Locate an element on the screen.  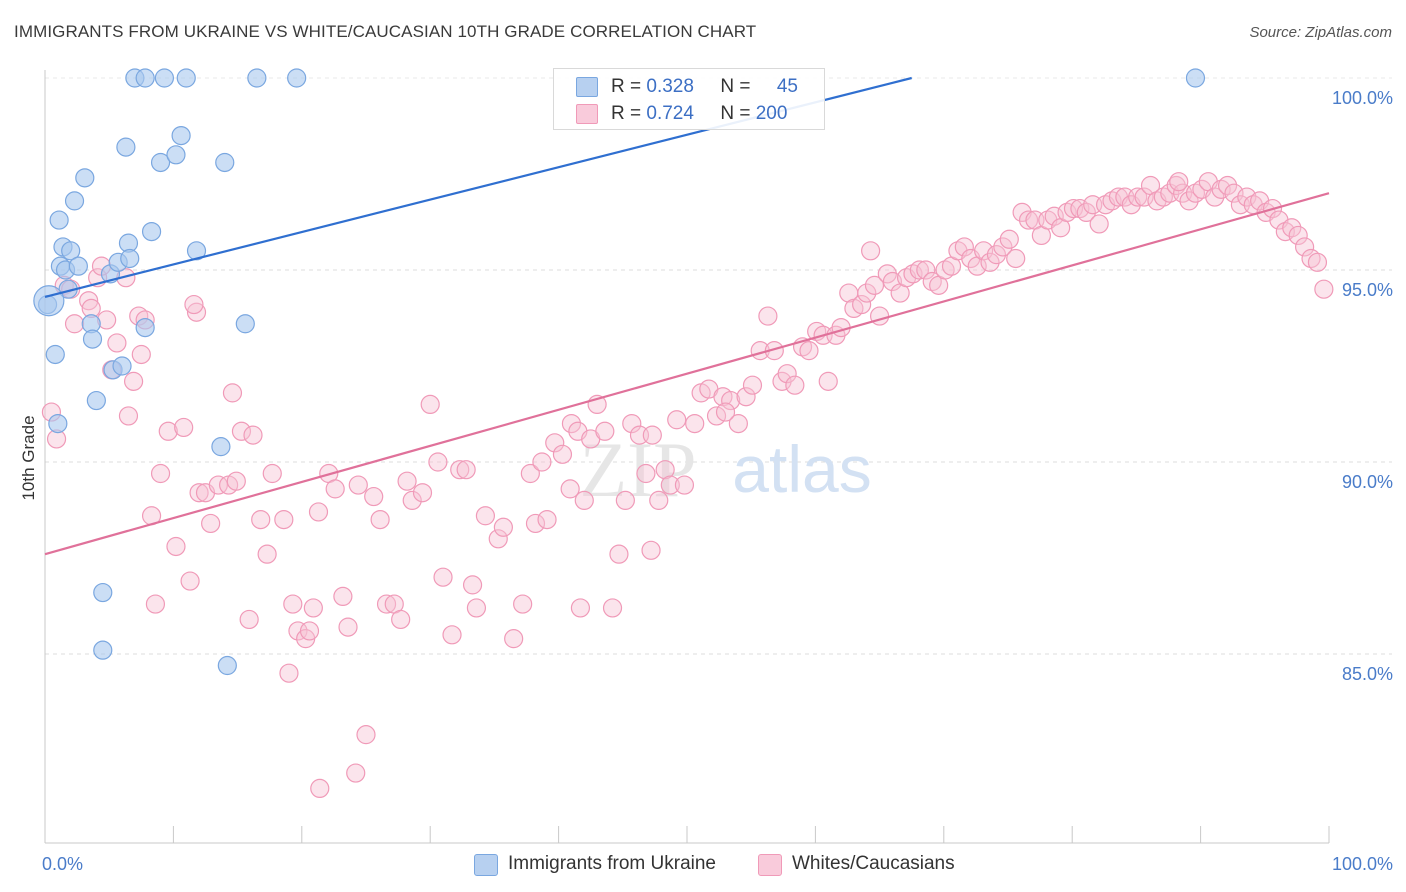
legend-n-value-ukraine: 45 is located at coordinates (787, 86).